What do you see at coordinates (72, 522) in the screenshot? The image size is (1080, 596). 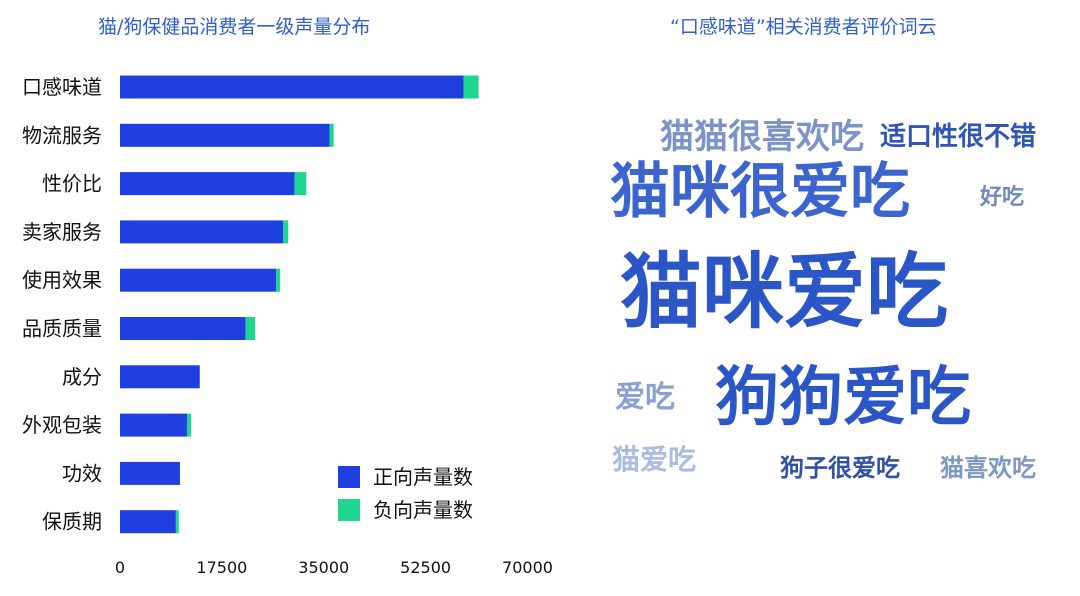 I see `category-label: 保质期` at bounding box center [72, 522].